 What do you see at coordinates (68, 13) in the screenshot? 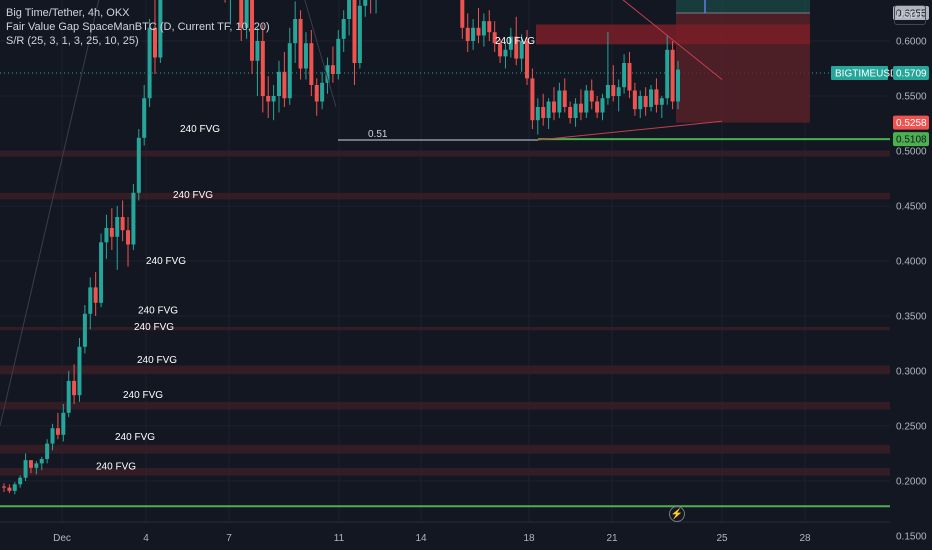
I see `chart-title: Big Time/Tether, 4h, OKX` at bounding box center [68, 13].